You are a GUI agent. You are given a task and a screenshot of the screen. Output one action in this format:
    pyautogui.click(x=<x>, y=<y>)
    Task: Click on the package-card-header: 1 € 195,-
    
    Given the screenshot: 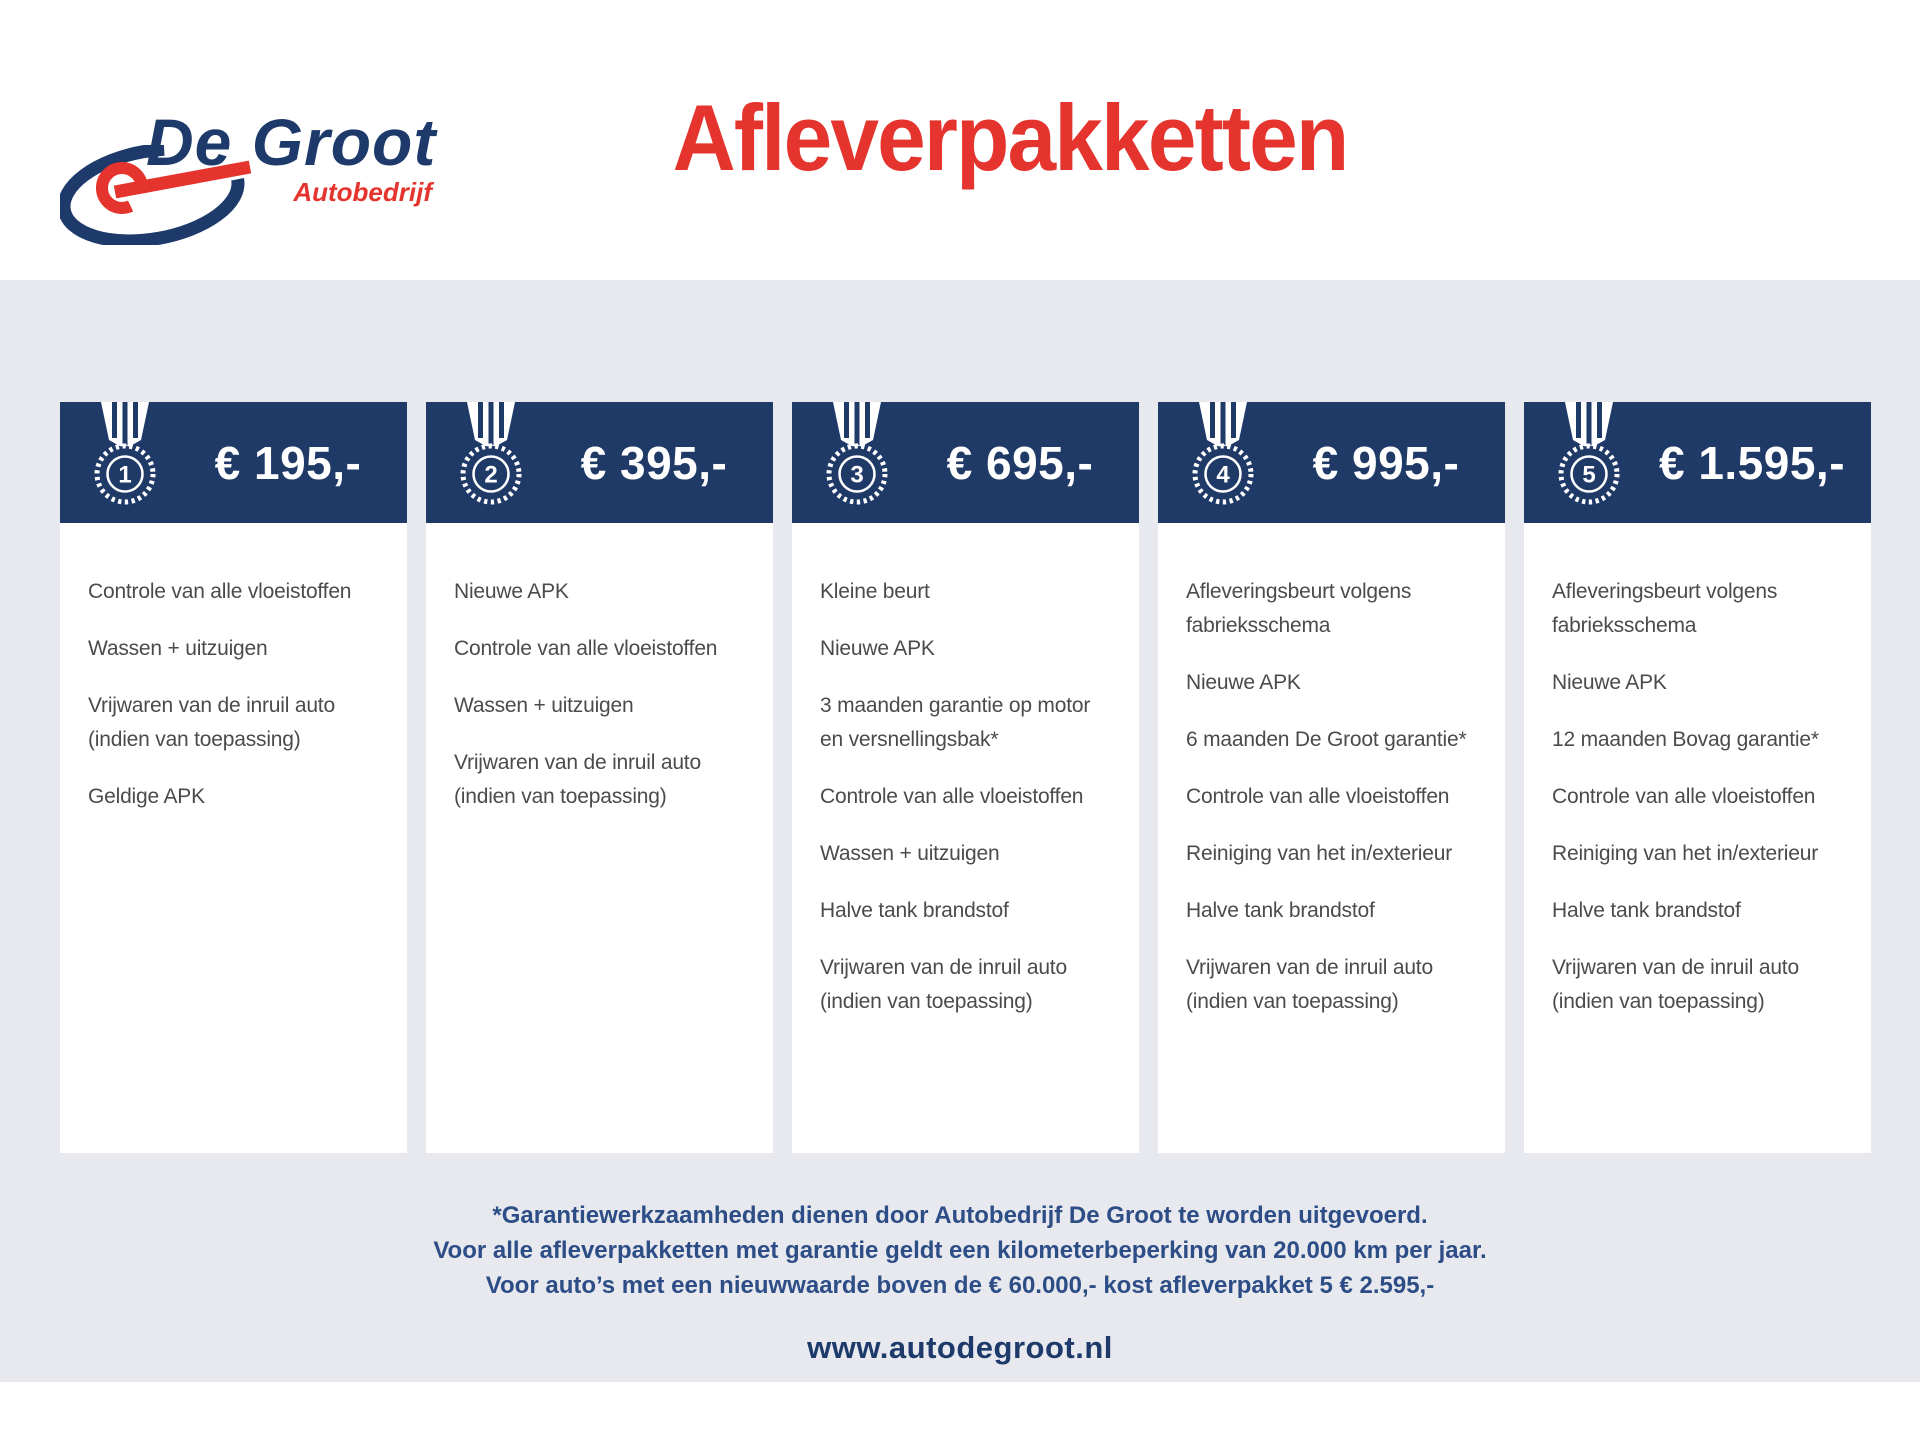 What is the action you would take?
    pyautogui.click(x=233, y=462)
    